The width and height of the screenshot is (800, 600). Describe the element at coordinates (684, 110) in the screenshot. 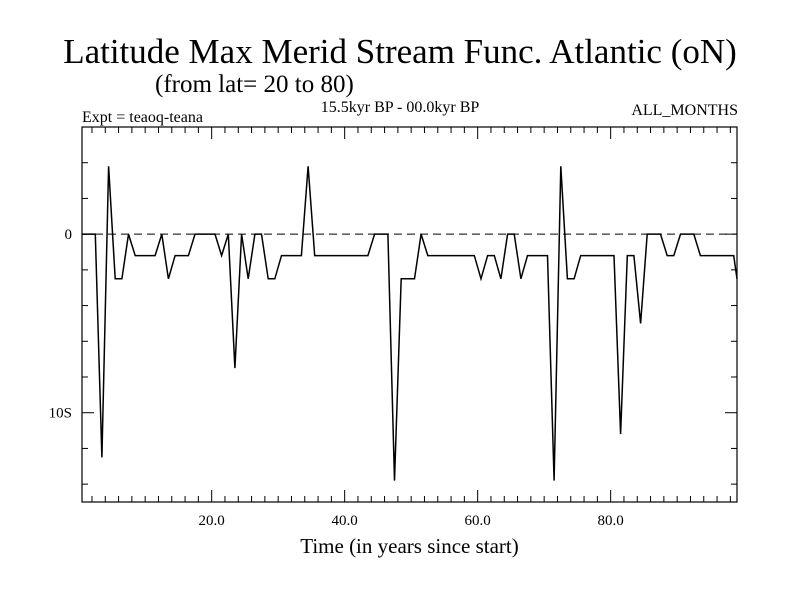

I see `months-label: ALL_MONTHS` at that location.